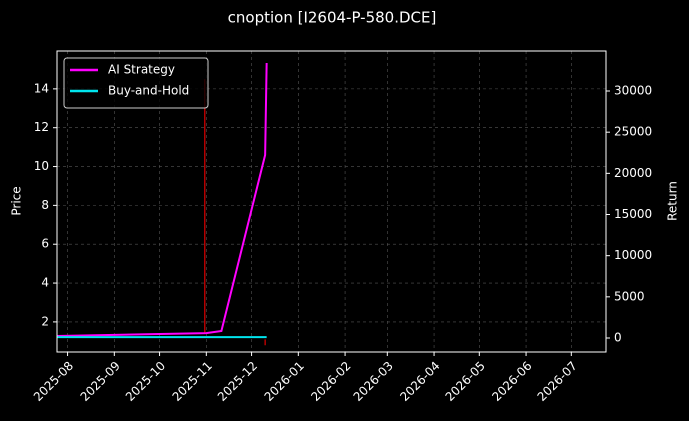 This screenshot has width=689, height=421. I want to click on y2-tick-label: 10000, so click(633, 255).